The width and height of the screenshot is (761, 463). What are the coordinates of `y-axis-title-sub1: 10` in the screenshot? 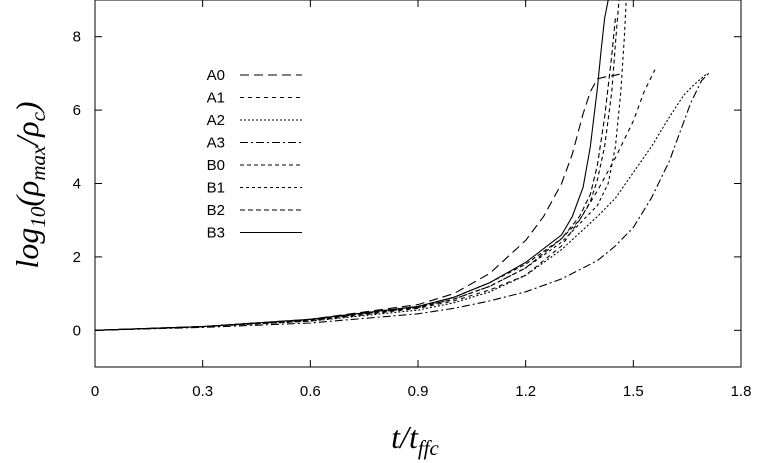 It's located at (38, 217).